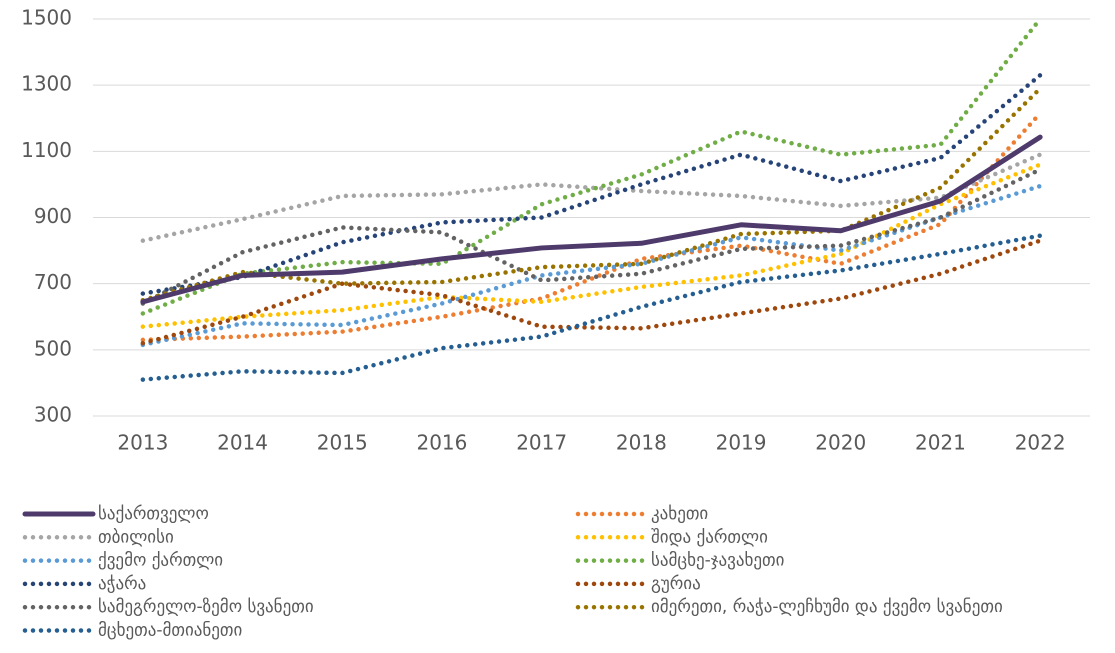 Image resolution: width=1115 pixels, height=653 pixels. Describe the element at coordinates (541, 443) in the screenshot. I see `x-tick-label: 2017` at that location.